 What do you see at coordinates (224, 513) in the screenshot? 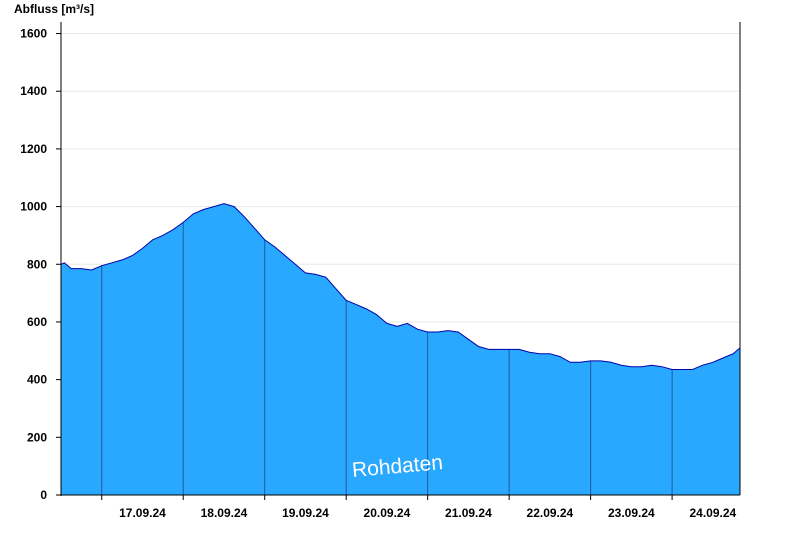
I see `x-tick-label: 18.09.24` at bounding box center [224, 513].